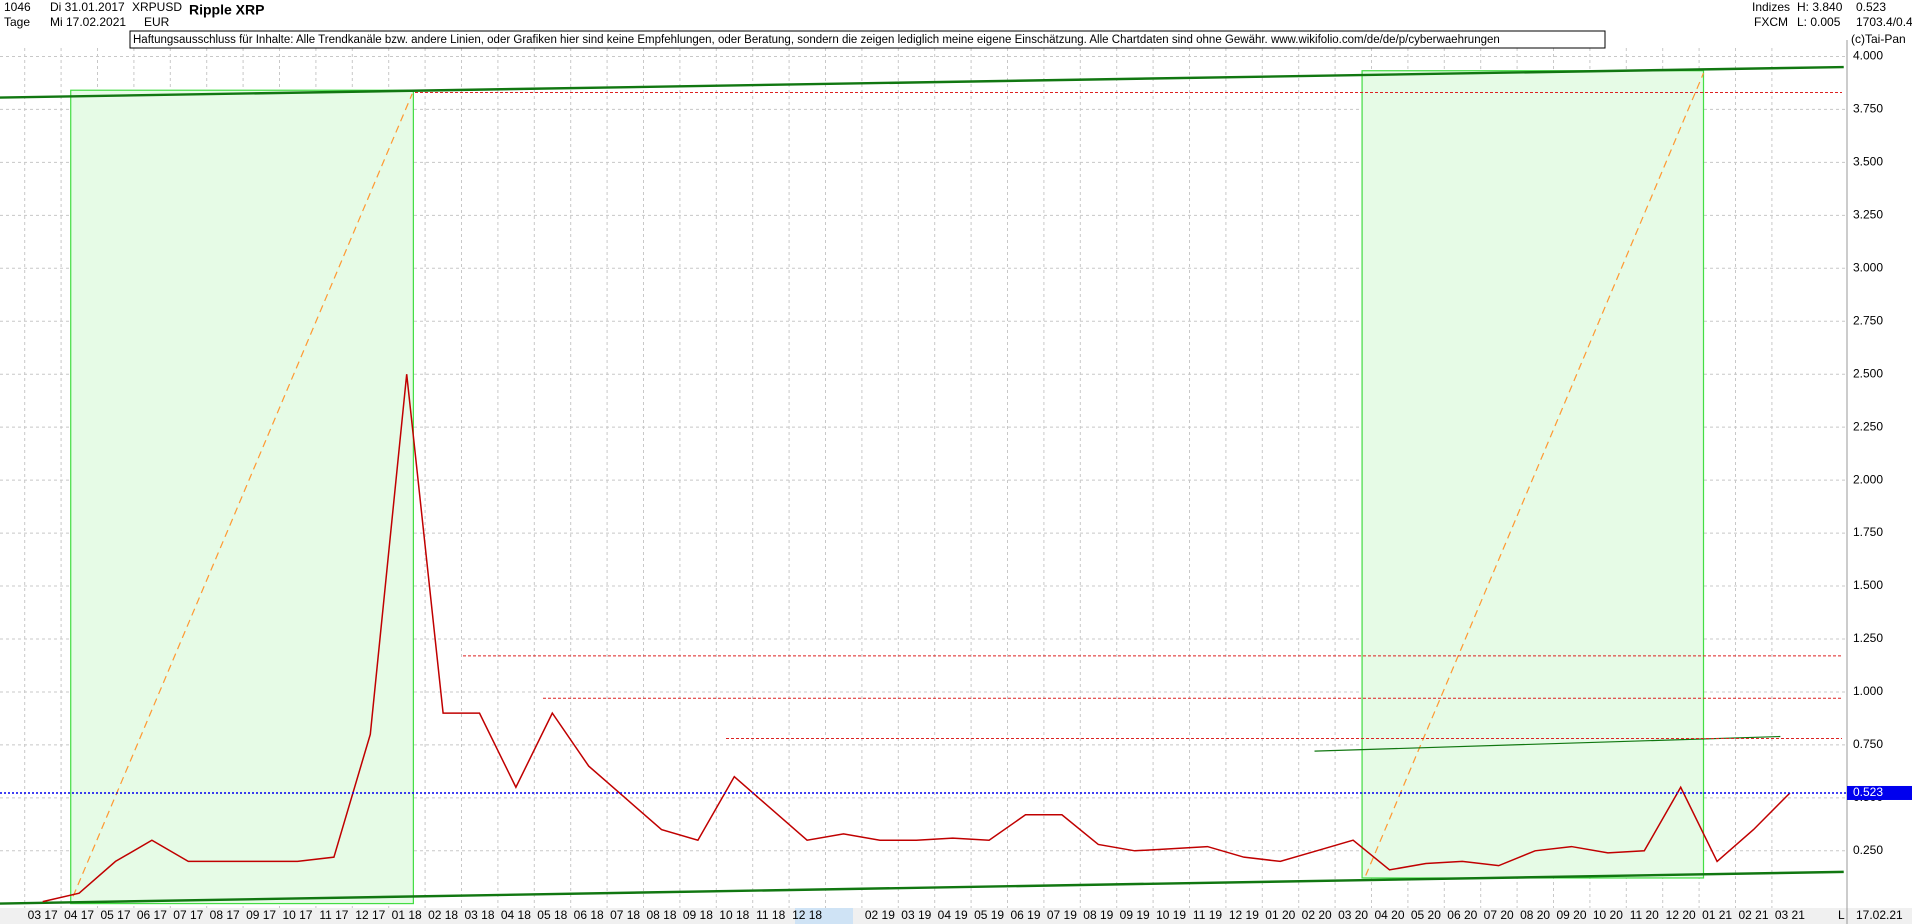  Describe the element at coordinates (1868, 373) in the screenshot. I see `y-tick-label: 2.500` at that location.